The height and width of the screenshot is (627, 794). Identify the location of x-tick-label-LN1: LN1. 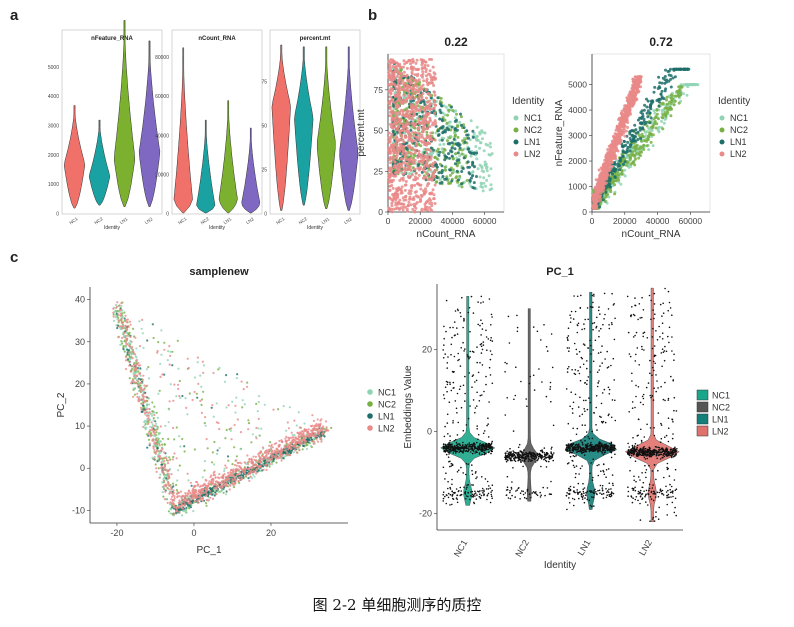
(228, 220).